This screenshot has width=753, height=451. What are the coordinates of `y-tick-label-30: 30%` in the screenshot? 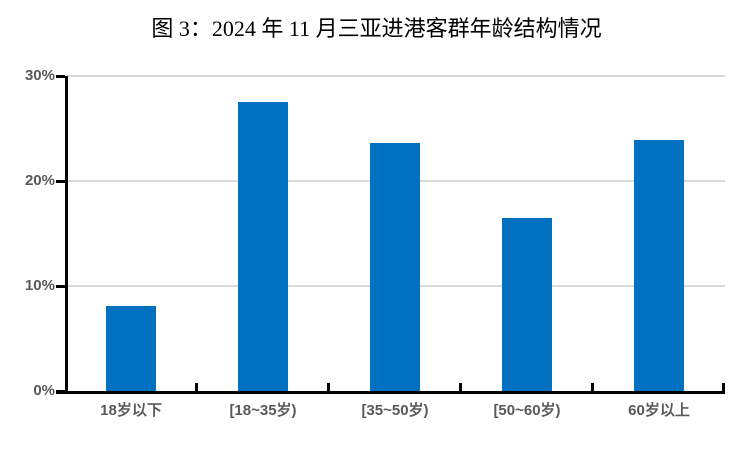 It's located at (39, 75).